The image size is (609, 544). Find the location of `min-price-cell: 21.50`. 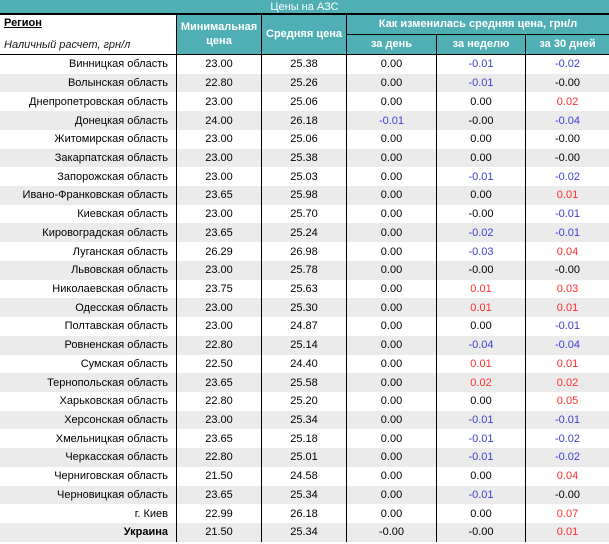

min-price-cell: 21.50 is located at coordinates (219, 532).